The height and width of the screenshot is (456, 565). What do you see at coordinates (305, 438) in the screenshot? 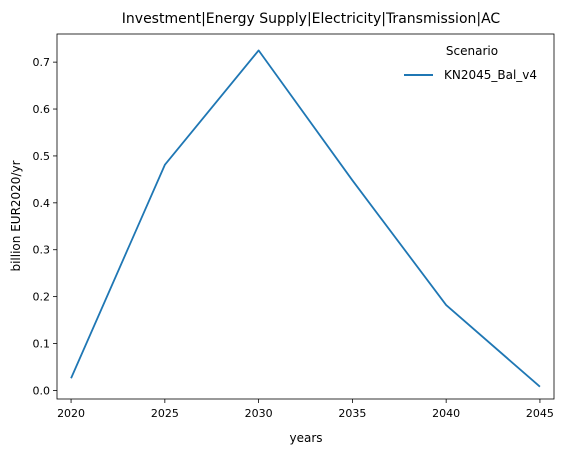
I see `x-axis-label: years` at bounding box center [305, 438].